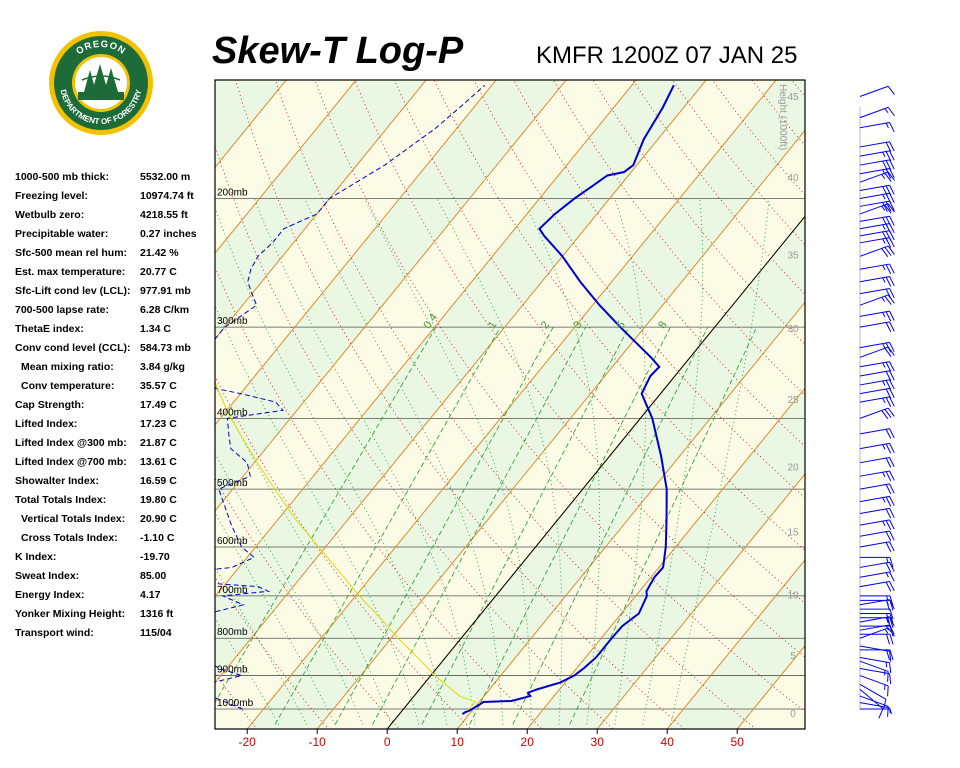 The width and height of the screenshot is (960, 768). What do you see at coordinates (158, 443) in the screenshot?
I see `index-value: 21.87 C` at bounding box center [158, 443].